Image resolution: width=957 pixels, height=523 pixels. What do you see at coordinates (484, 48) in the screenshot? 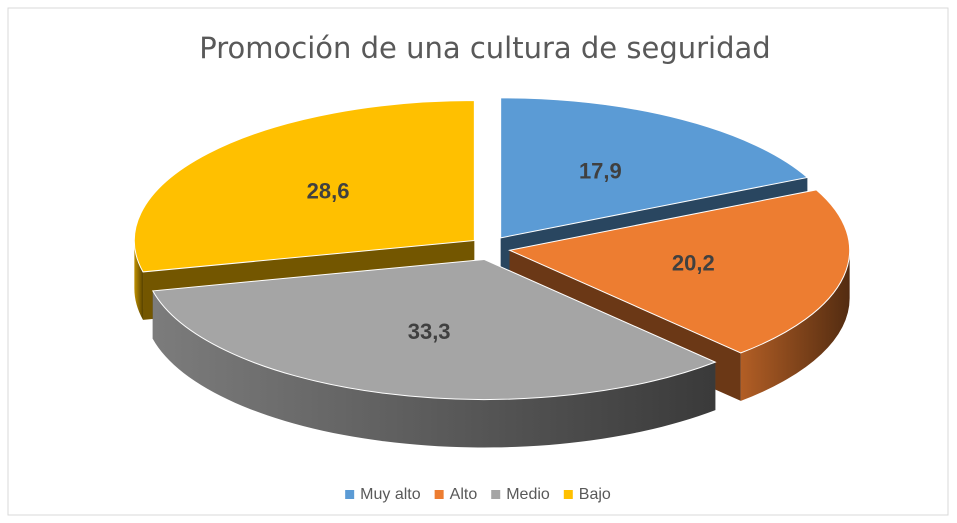
I see `chart-title: Promoción de una cultura de seguridad` at bounding box center [484, 48].